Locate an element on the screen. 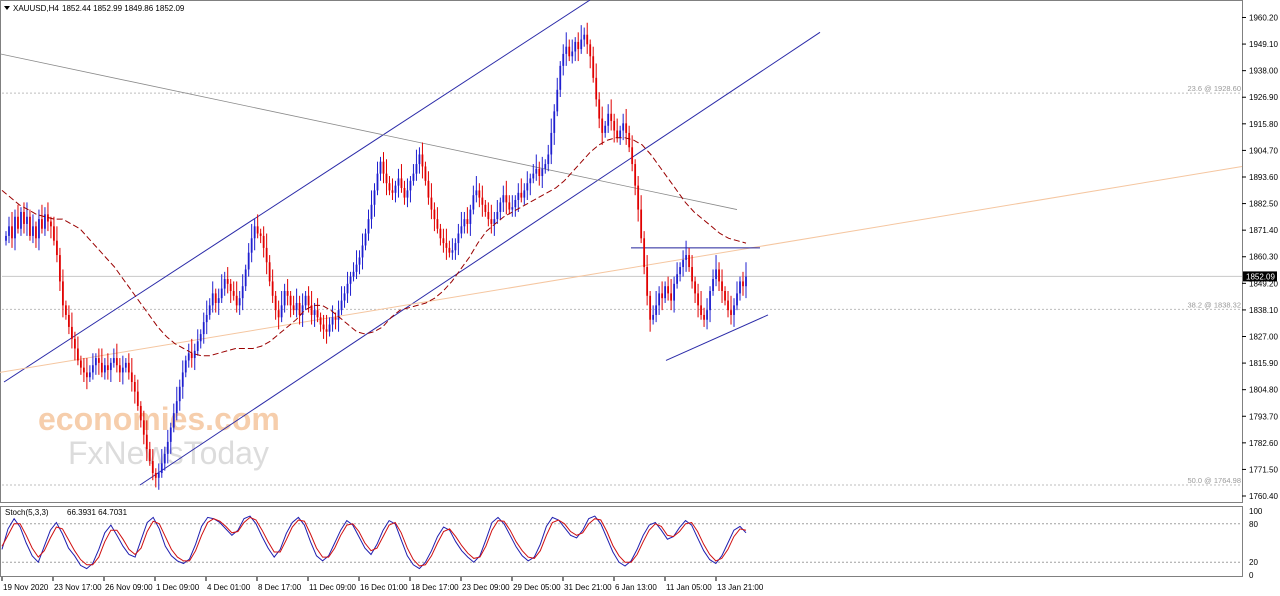  stochastic-panel: 100 80 20 0 is located at coordinates (632, 543).